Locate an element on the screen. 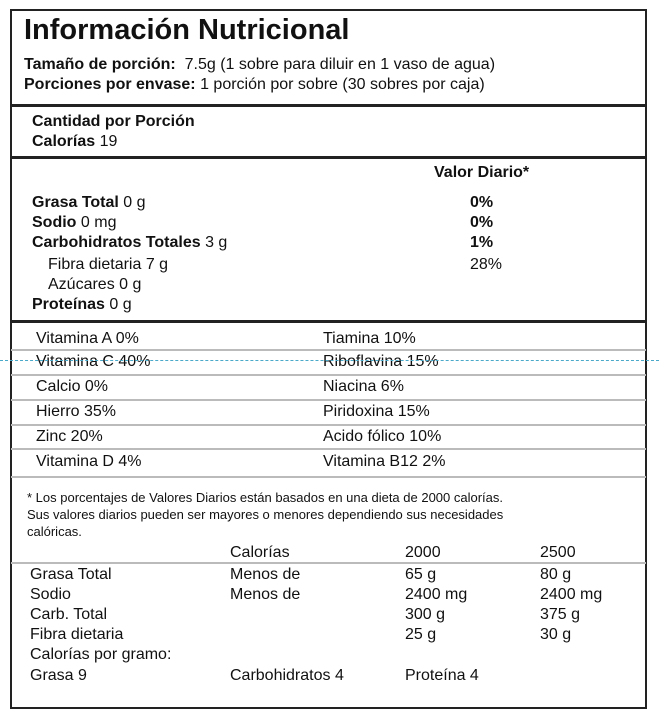 The image size is (659, 715). reference-cell: 300 g is located at coordinates (425, 614).